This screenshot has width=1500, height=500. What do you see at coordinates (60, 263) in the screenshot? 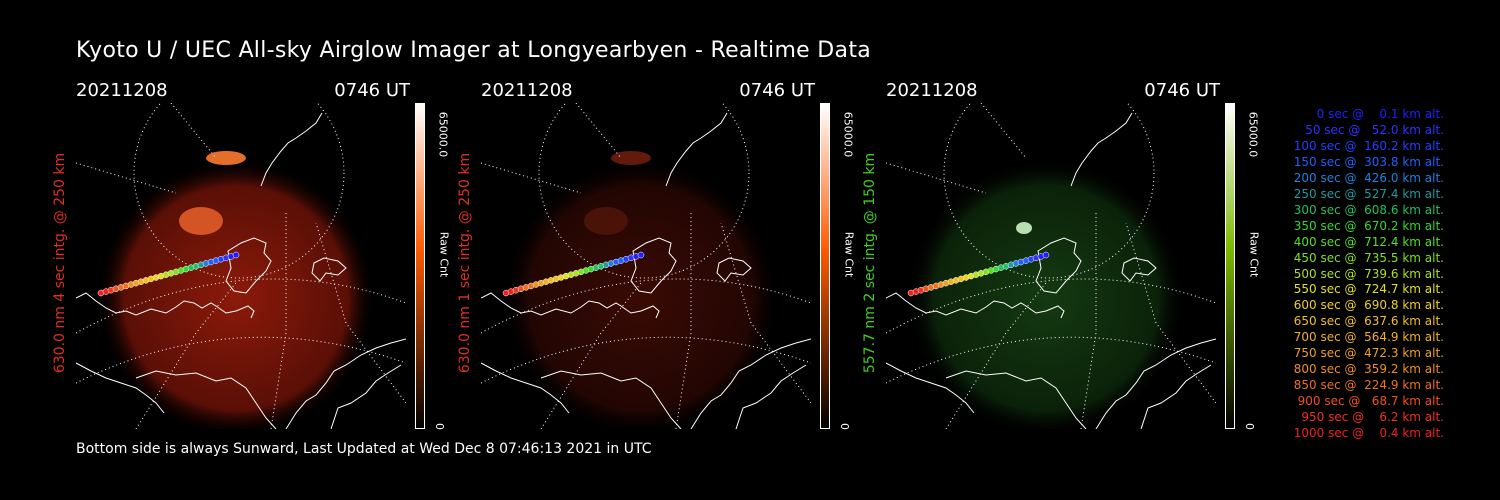
I see `channel-label: 630.0 nm 4 sec intg. @ 250 km` at bounding box center [60, 263].